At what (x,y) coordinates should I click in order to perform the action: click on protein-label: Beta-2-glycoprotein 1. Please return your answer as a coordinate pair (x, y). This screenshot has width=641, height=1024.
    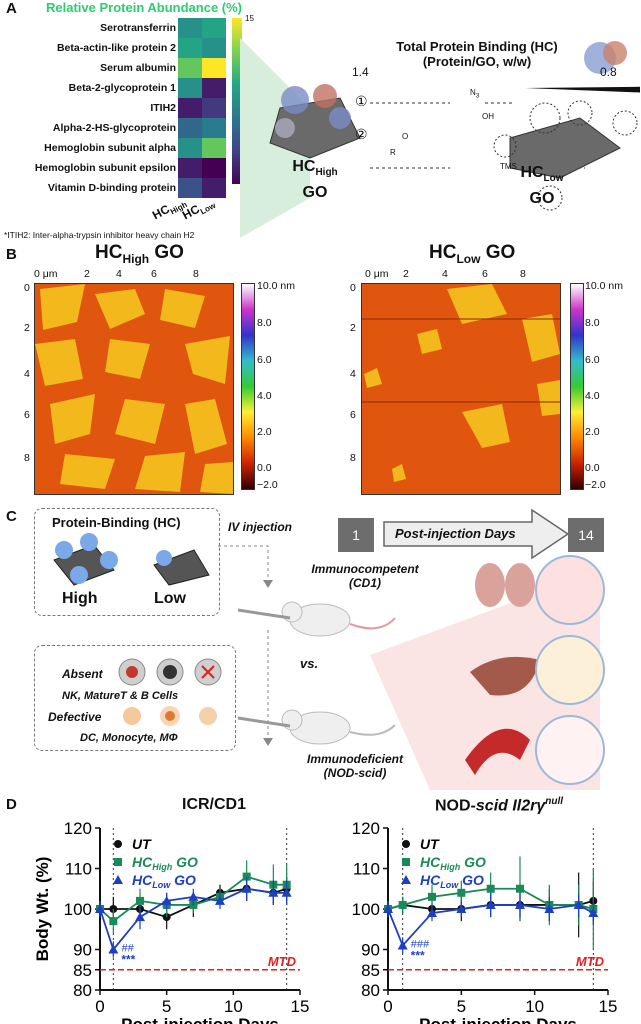
    Looking at the image, I should click on (122, 88).